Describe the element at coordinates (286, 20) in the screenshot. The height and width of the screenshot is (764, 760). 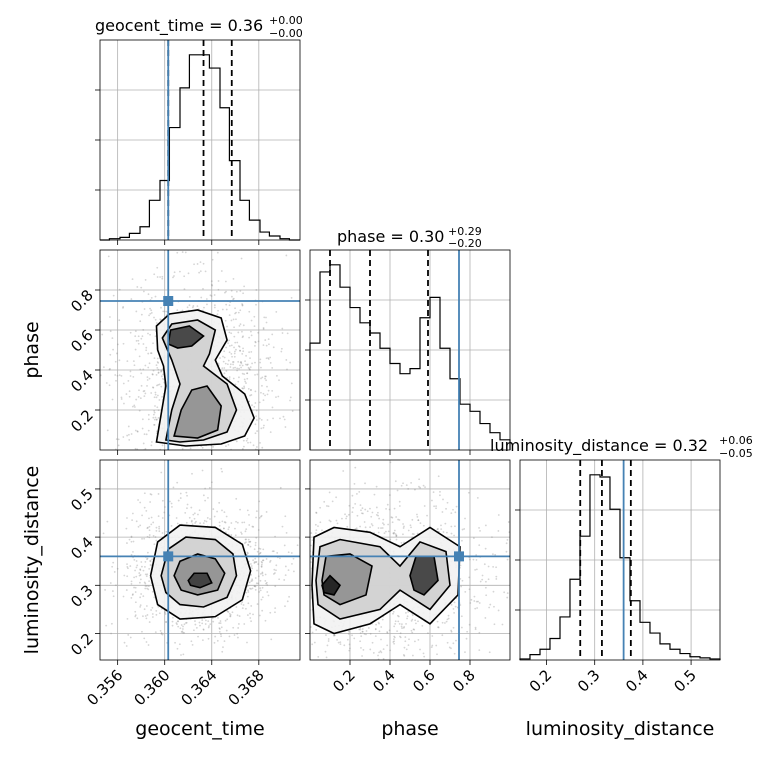
I see `title-geocent-time-plus: +0.00` at that location.